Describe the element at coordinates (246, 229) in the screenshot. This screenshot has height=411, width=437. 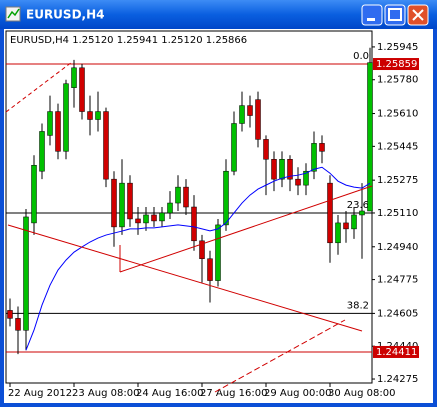
I see `trend-line` at that location.